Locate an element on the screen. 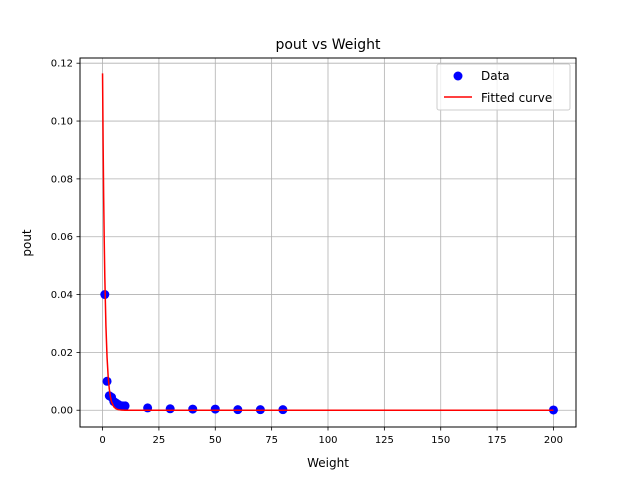 The width and height of the screenshot is (640, 480). legend-frame is located at coordinates (503, 87).